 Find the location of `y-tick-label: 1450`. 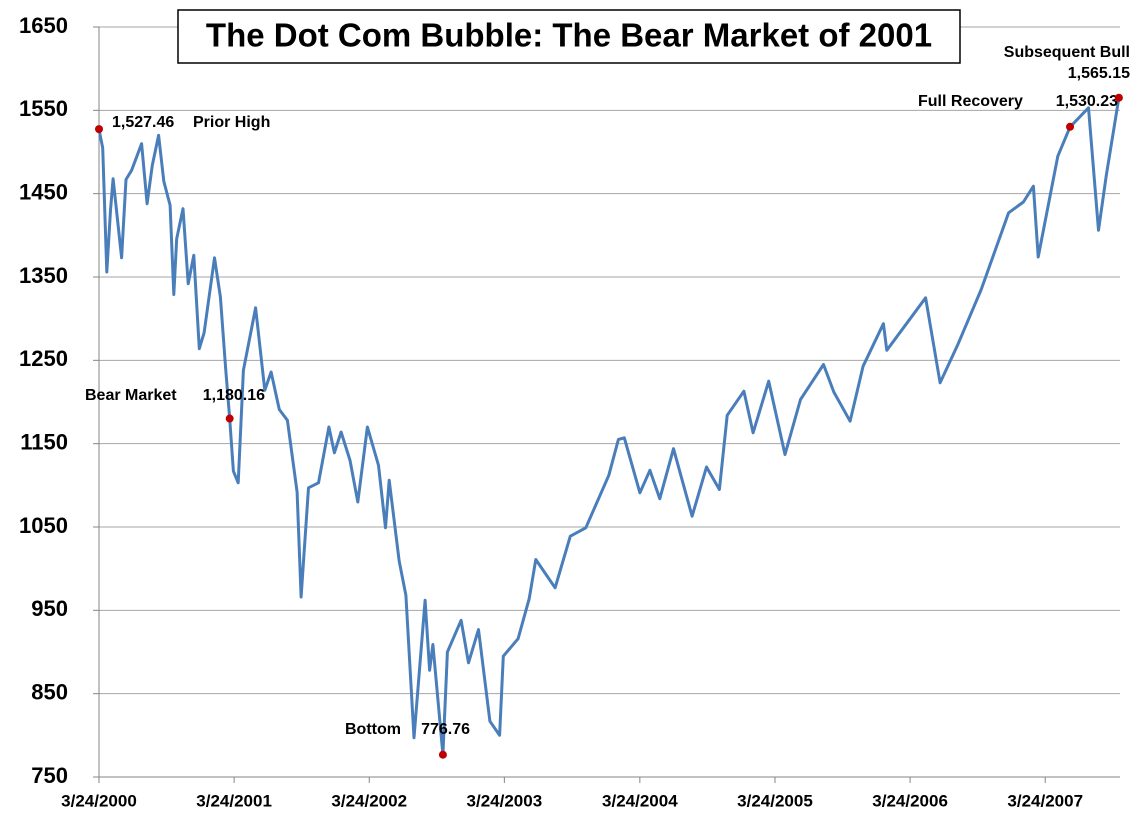

y-tick-label: 1450 is located at coordinates (43, 191).